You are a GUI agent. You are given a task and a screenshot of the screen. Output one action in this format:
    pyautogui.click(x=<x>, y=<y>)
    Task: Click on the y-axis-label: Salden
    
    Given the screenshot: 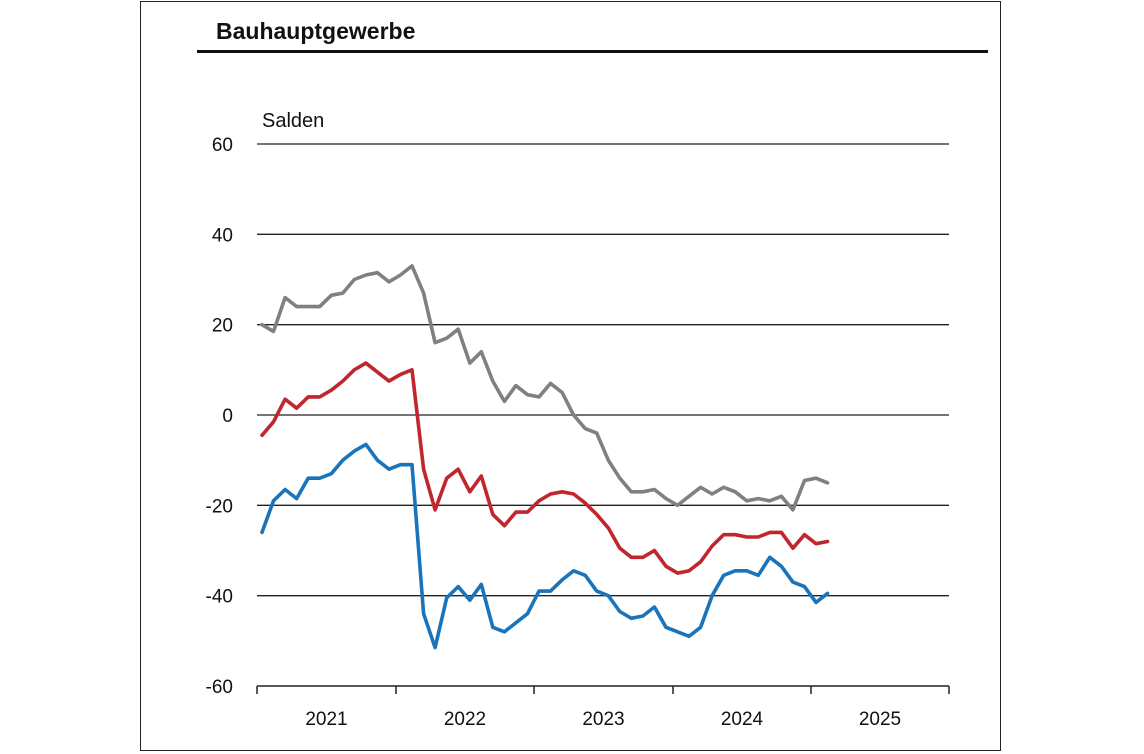 What is the action you would take?
    pyautogui.click(x=293, y=121)
    